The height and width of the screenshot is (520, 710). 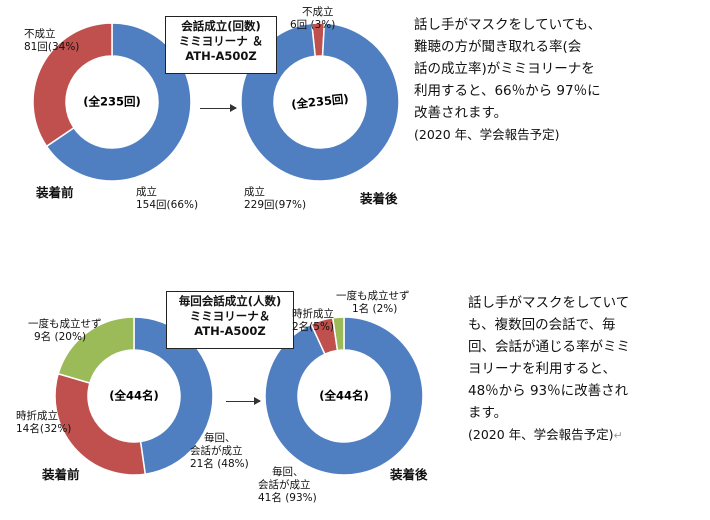 What do you see at coordinates (219, 451) in the screenshot?
I see `slice-label-maikai-before-2: 毎回、 会話が成立 21名 (48%)` at bounding box center [219, 451].